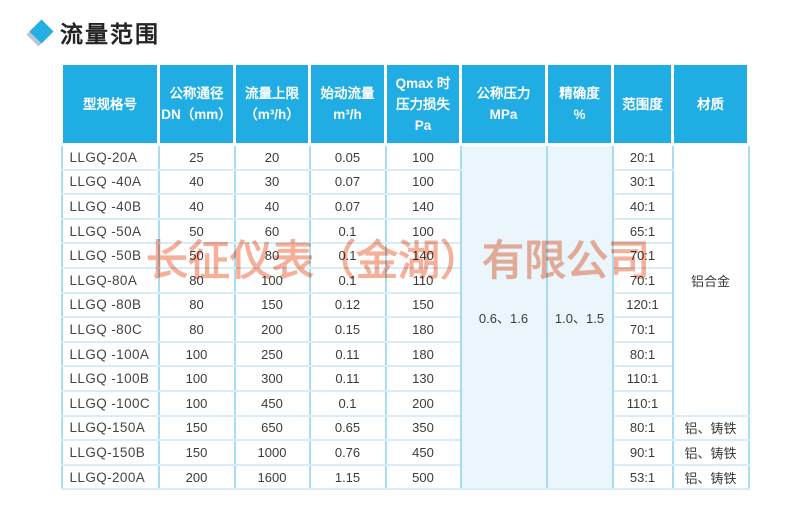 Image resolution: width=790 pixels, height=524 pixels. Describe the element at coordinates (110, 428) in the screenshot. I see `cell-model: LLGQ-150A` at that location.